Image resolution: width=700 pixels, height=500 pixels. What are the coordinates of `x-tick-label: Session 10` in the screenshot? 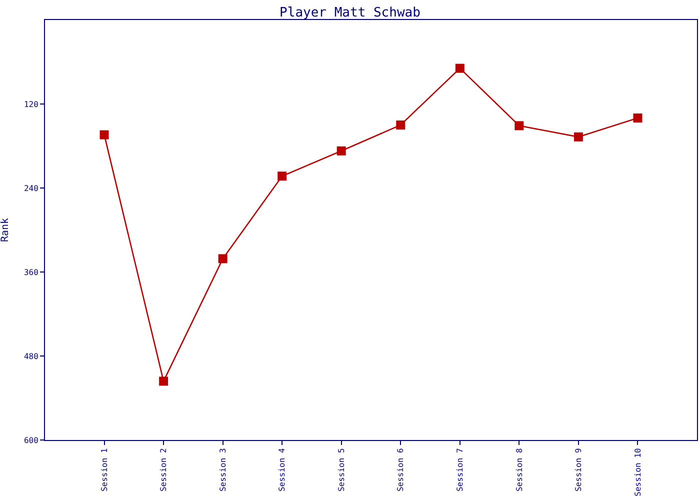 It's located at (637, 472).